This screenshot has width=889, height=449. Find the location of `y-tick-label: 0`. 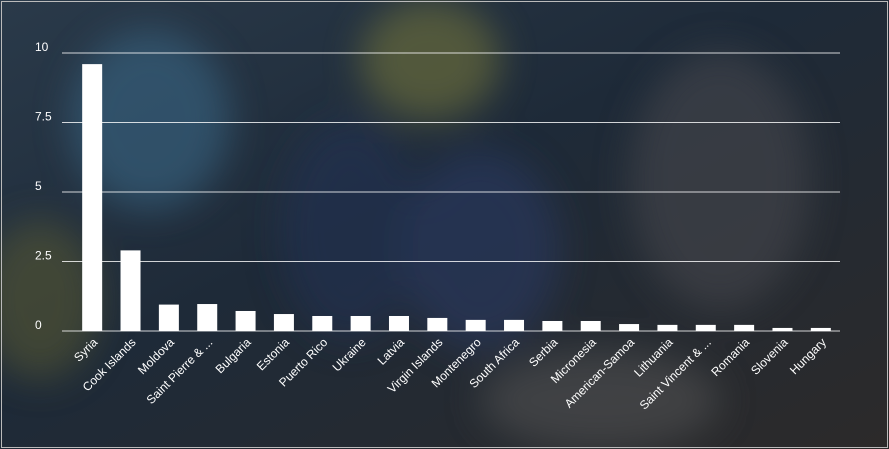

y-tick-label: 0 is located at coordinates (38, 325).